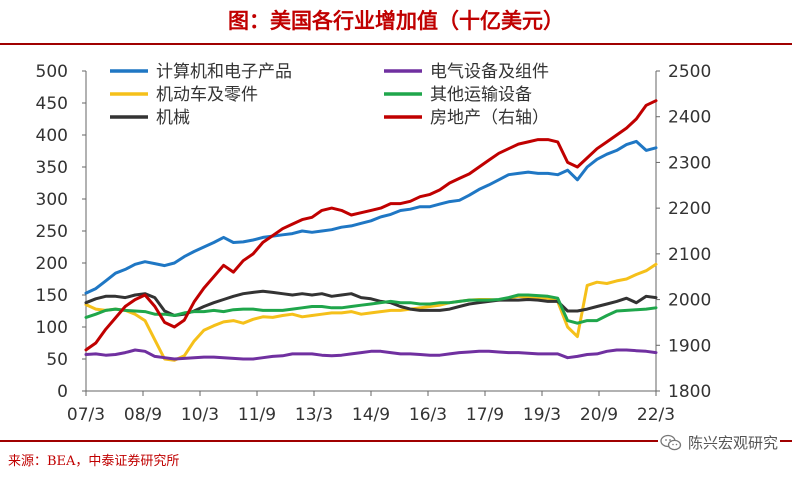 The height and width of the screenshot is (478, 792). What do you see at coordinates (86, 415) in the screenshot?
I see `x-tick-label: 07/3` at bounding box center [86, 415].